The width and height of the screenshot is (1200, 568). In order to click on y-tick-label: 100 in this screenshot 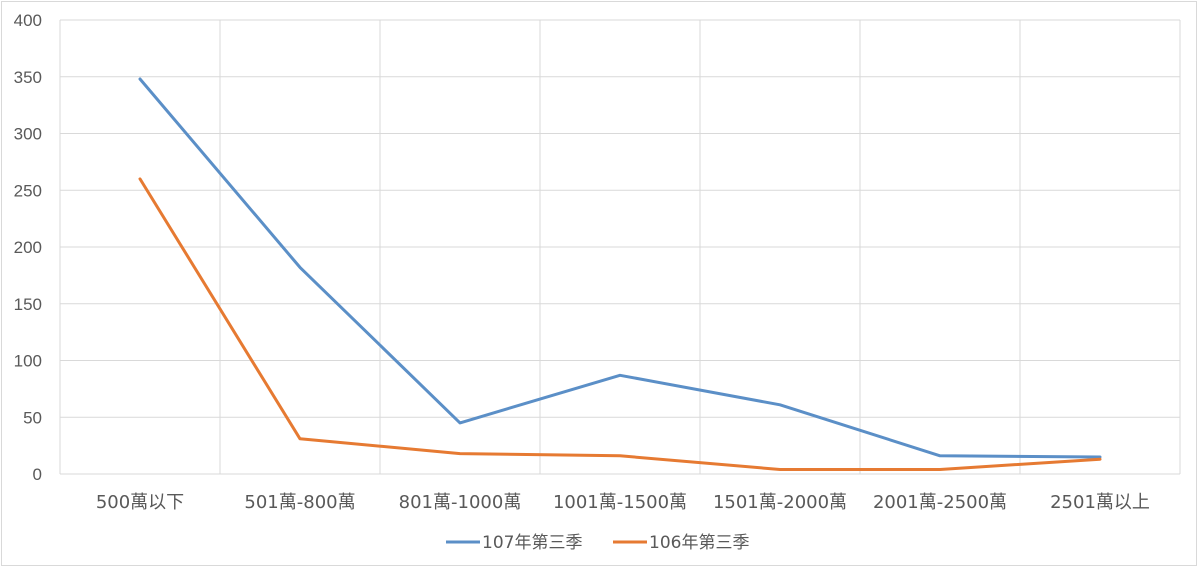, I will do `click(28, 361)`.